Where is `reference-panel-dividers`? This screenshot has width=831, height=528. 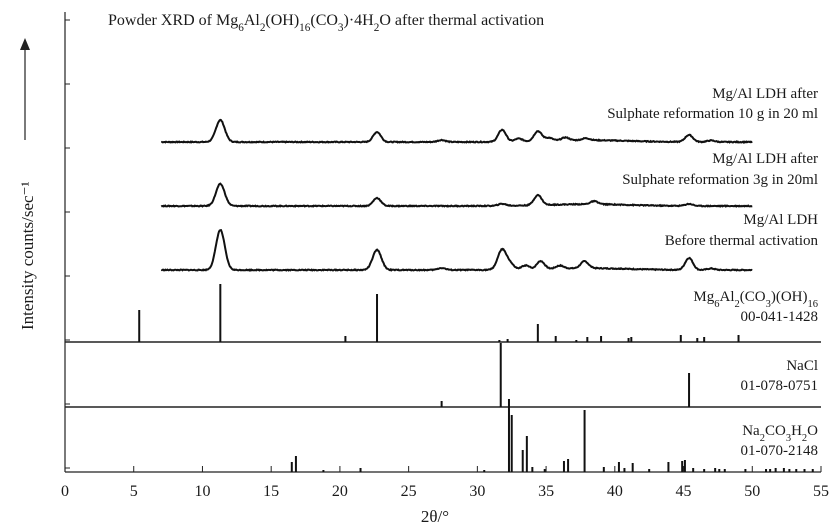
reference-panel-dividers is located at coordinates (443, 374).